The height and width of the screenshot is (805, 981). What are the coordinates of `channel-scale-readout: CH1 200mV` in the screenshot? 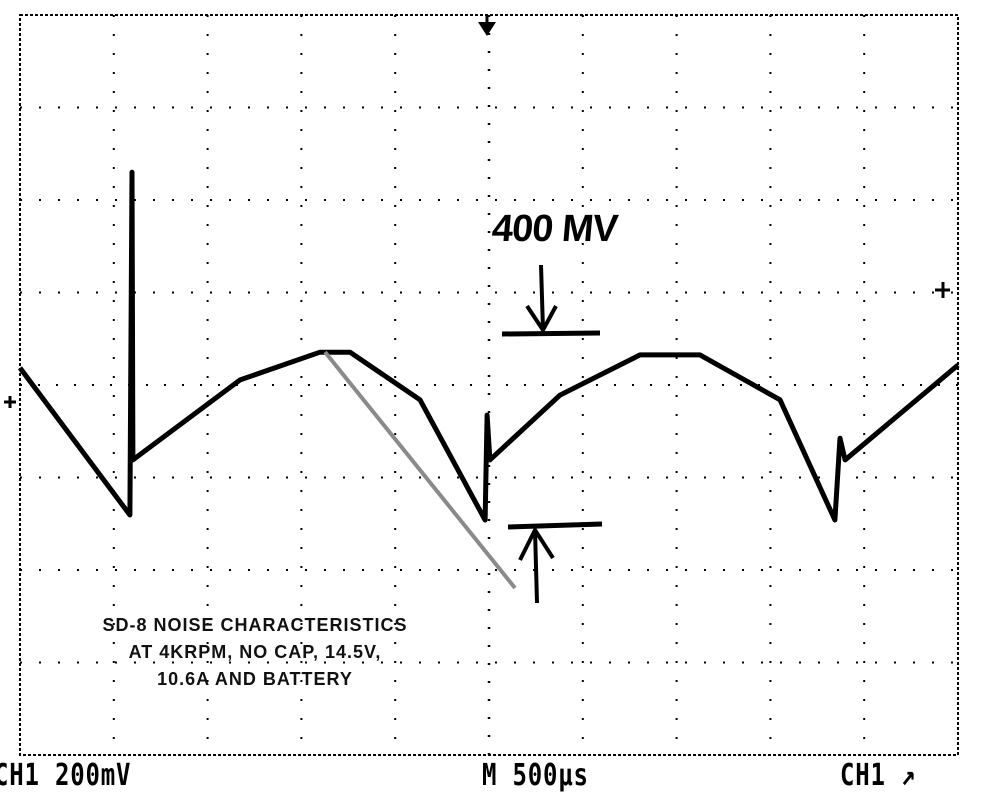 It's located at (66, 775).